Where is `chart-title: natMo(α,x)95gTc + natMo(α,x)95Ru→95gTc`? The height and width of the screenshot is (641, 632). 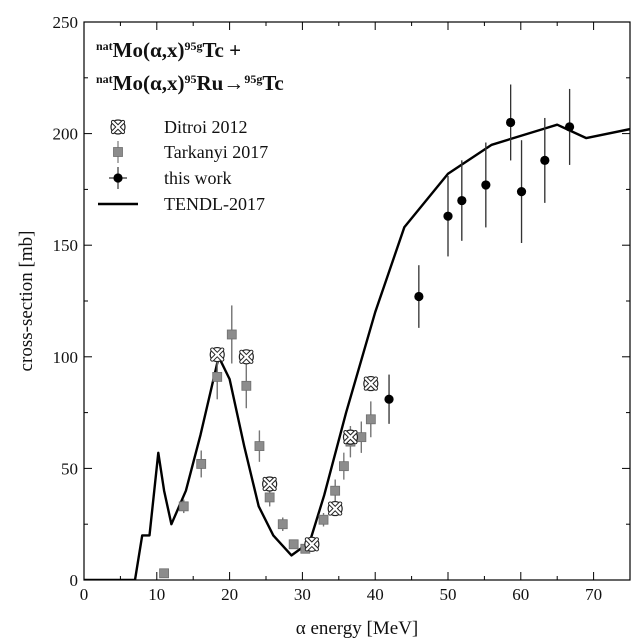
chart-title: natMo(α,x)95gTc + natMo(α,x)95Ru→95gTc is located at coordinates (190, 66).